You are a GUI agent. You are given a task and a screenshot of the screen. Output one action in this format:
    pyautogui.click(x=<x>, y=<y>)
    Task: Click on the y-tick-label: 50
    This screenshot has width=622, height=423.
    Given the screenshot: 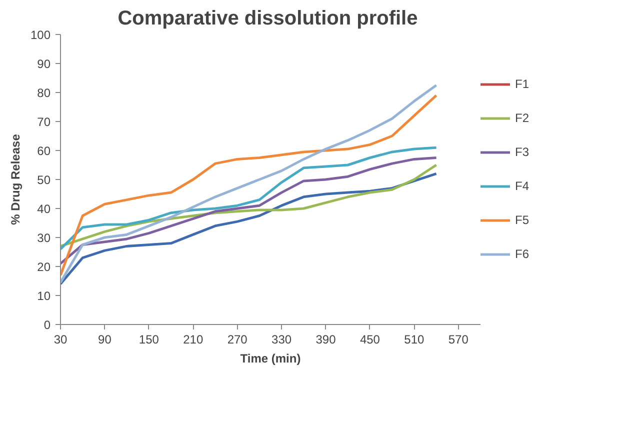 What is the action you would take?
    pyautogui.click(x=44, y=180)
    